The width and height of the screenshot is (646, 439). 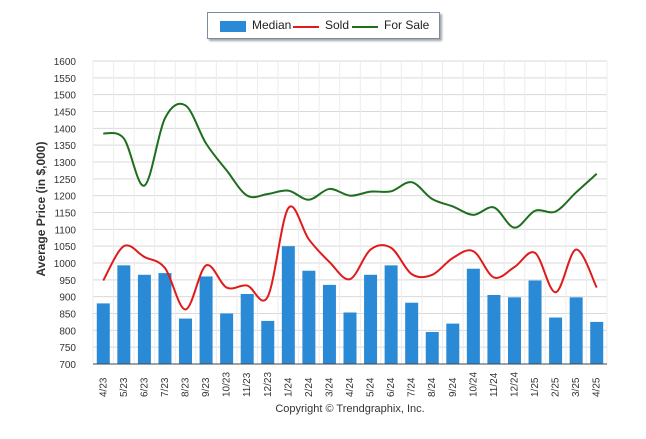 I want to click on x-tick-label: 8/23, so click(x=186, y=387).